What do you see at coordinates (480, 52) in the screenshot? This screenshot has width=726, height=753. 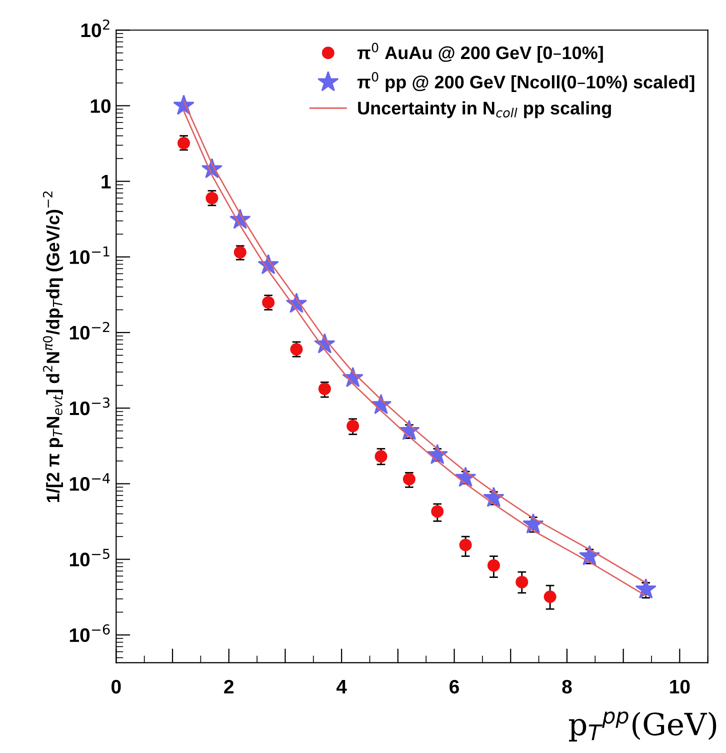 I see `legend-label: π$^{0}$ AuAu @ 200 GeV [0–10%]` at bounding box center [480, 52].